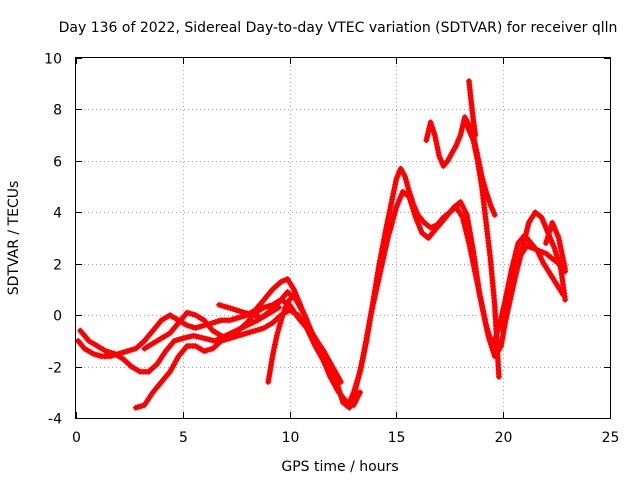 This screenshot has width=640, height=480. I want to click on y-tick-labels: -4 -2 0 2 4 6 8 10, so click(53, 240).